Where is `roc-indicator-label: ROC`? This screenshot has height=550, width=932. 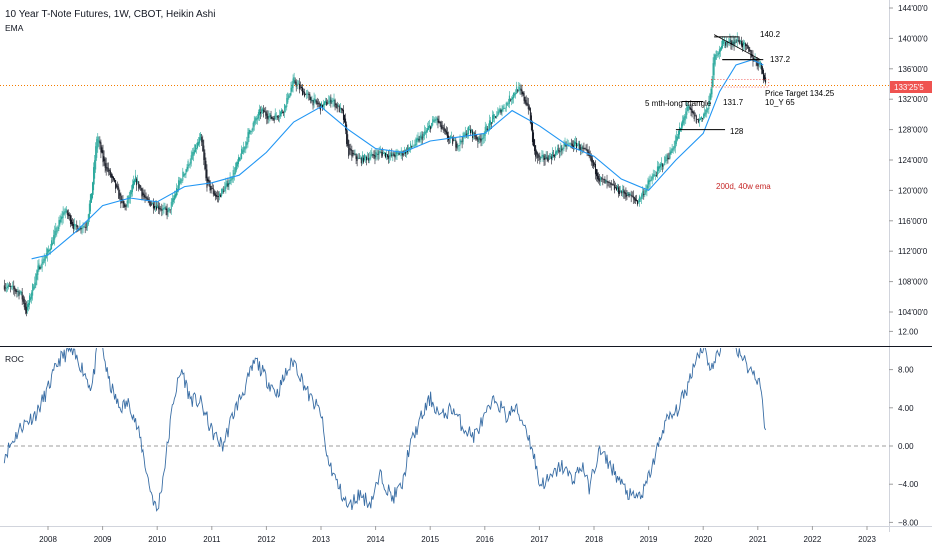 roc-indicator-label: ROC is located at coordinates (14, 359).